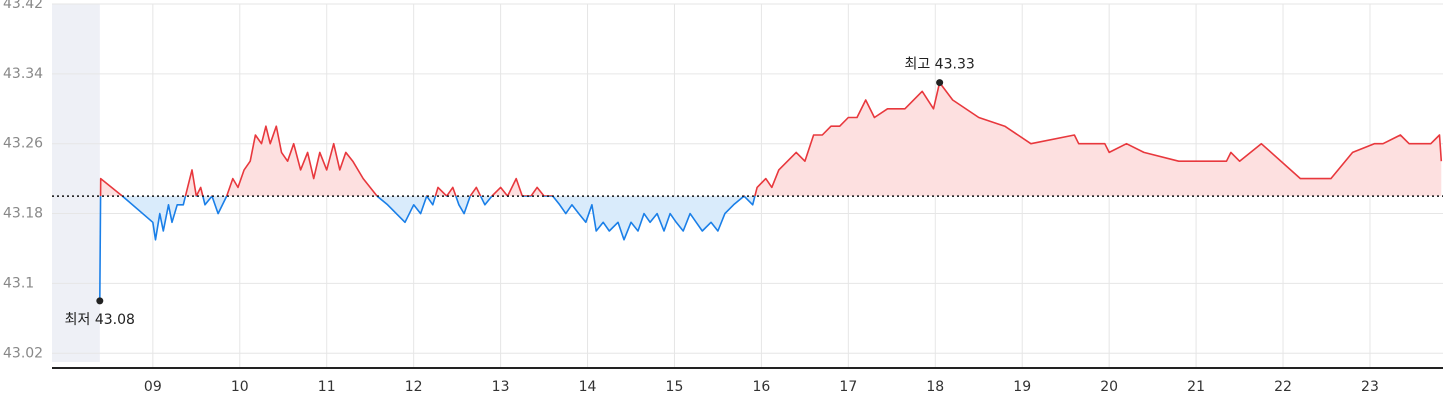 The width and height of the screenshot is (1450, 400). Describe the element at coordinates (76, 183) in the screenshot. I see `session-band` at that location.